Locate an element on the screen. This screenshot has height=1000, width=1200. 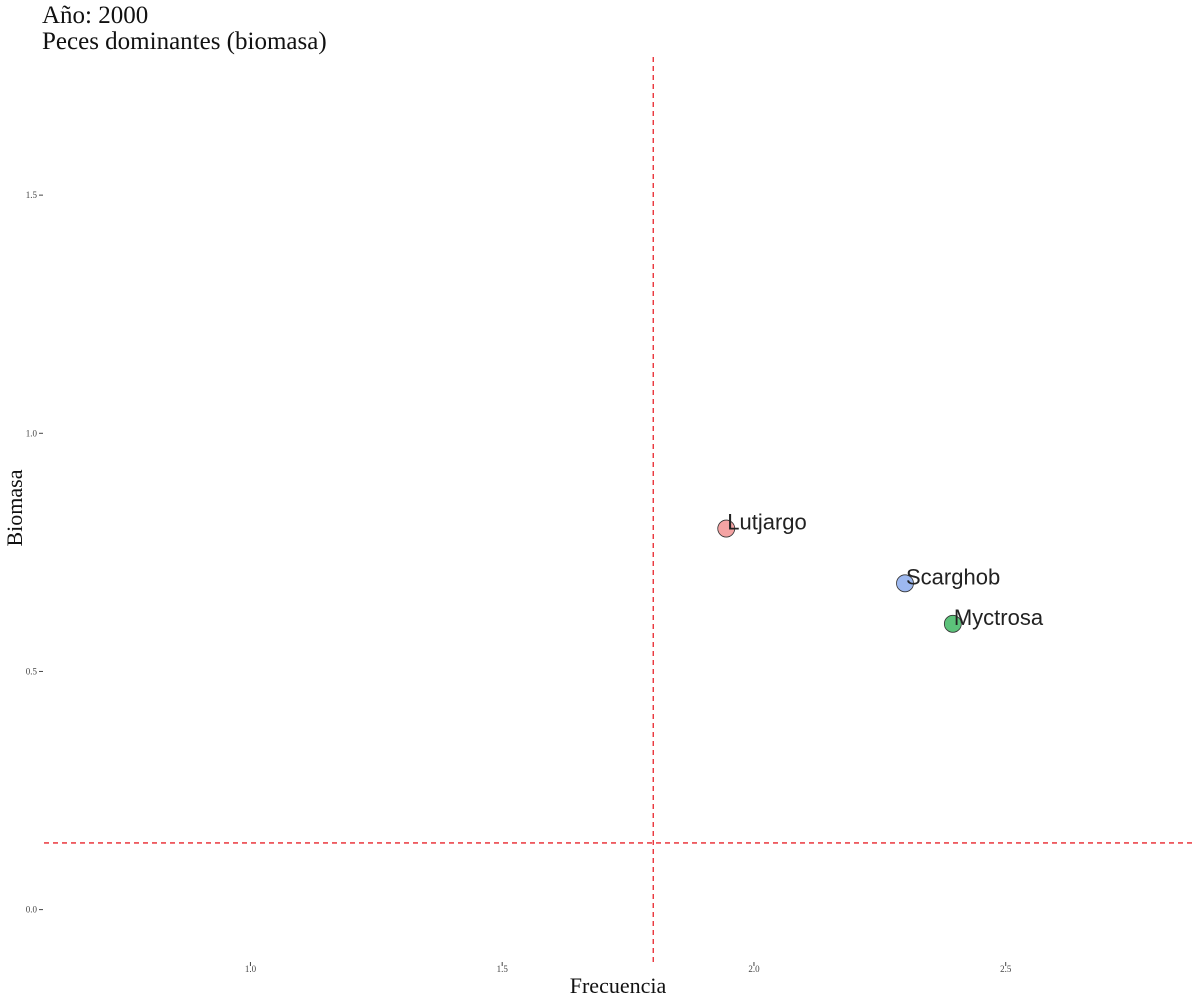
data-point-myctrosa is located at coordinates (952, 623).